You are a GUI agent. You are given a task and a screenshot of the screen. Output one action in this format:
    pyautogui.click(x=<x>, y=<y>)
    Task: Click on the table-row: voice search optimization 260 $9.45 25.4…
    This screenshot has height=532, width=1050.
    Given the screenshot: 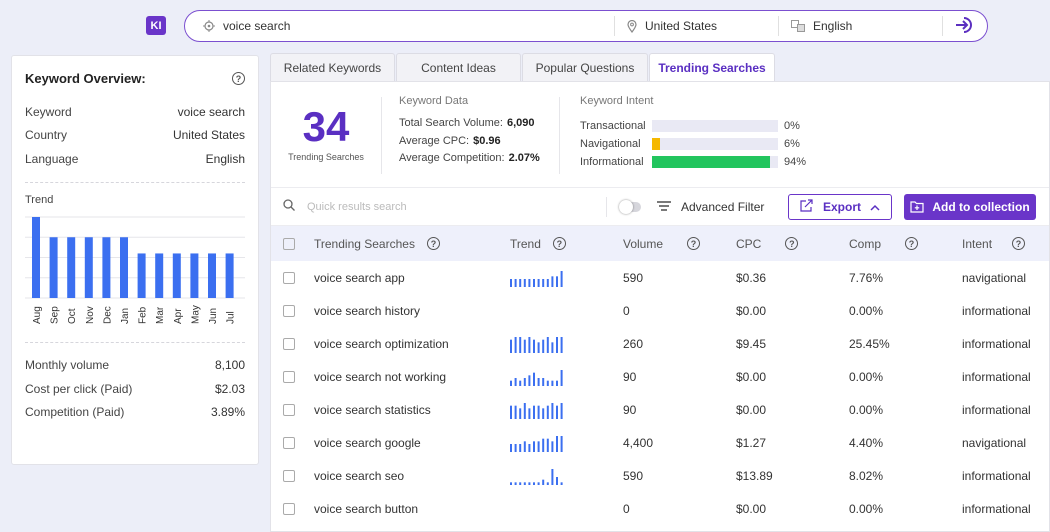 What is the action you would take?
    pyautogui.click(x=660, y=343)
    